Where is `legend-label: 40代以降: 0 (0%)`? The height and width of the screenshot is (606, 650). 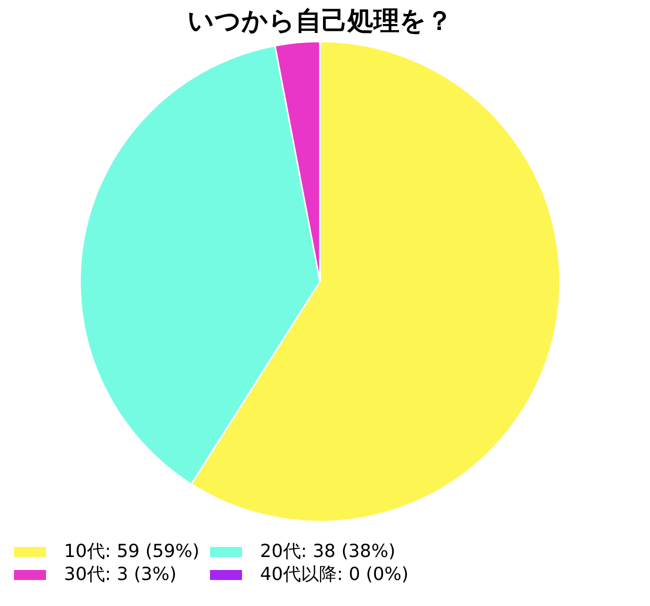
legend-label: 40代以降: 0 (0%) is located at coordinates (334, 574).